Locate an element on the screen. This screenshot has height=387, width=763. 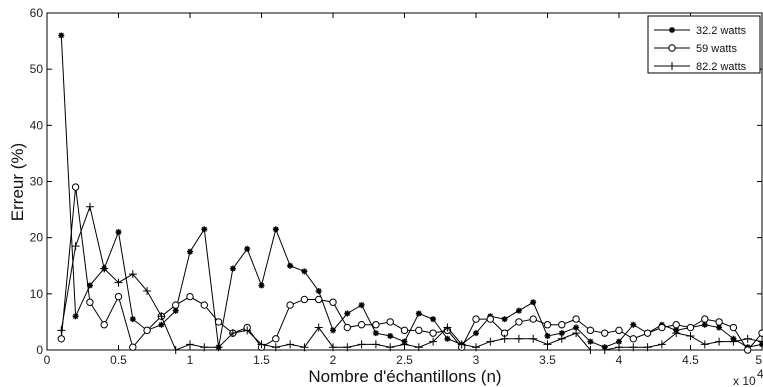
y-tick-label: 10 is located at coordinates (37, 294).